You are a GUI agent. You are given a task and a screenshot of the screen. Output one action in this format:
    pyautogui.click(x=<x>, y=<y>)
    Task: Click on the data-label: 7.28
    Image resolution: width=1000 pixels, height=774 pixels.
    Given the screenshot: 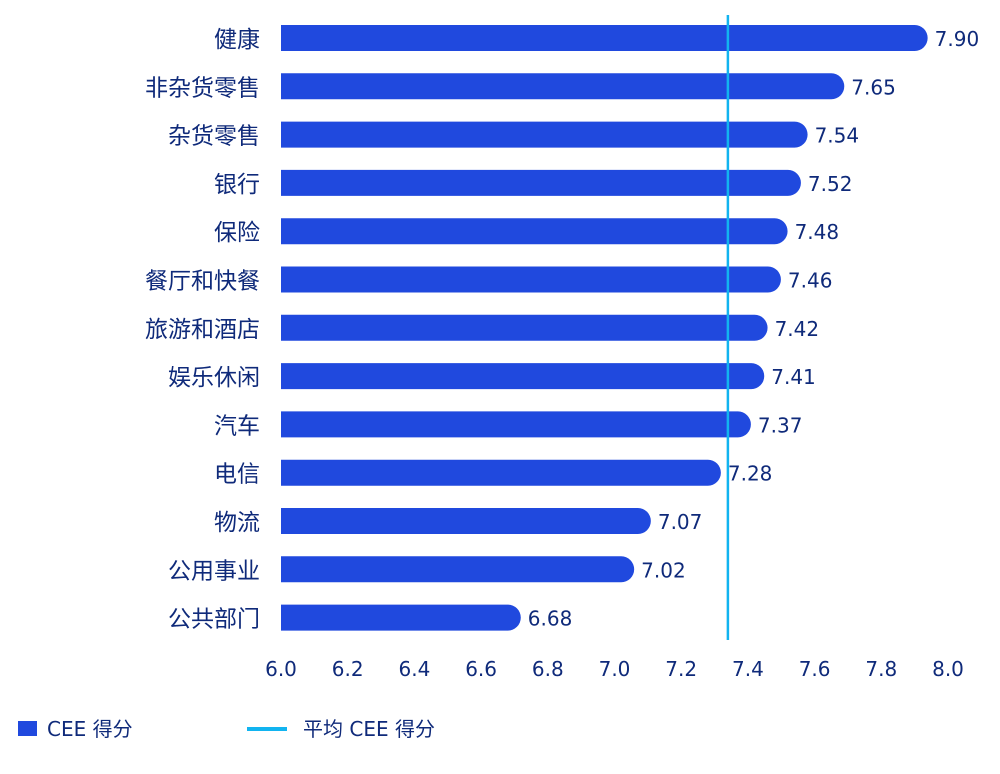 What is the action you would take?
    pyautogui.click(x=750, y=474)
    